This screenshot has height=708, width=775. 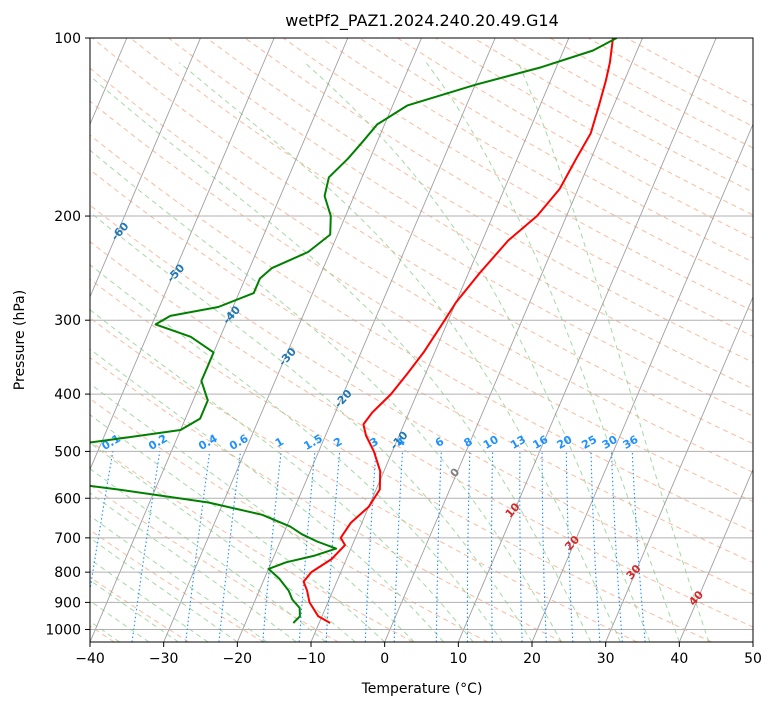 What do you see at coordinates (696, 598) in the screenshot?
I see `isotherm-label: 40` at bounding box center [696, 598].